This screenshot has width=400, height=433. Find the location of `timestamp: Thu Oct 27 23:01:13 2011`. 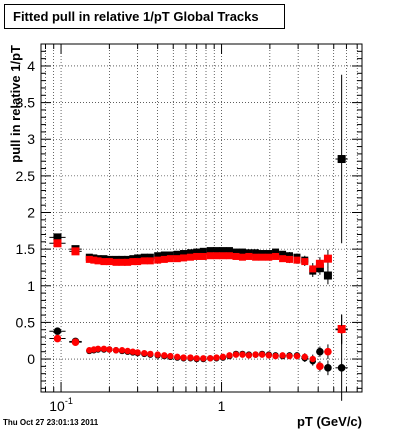

timestamp: Thu Oct 27 23:01:13 2011 is located at coordinates (51, 422).